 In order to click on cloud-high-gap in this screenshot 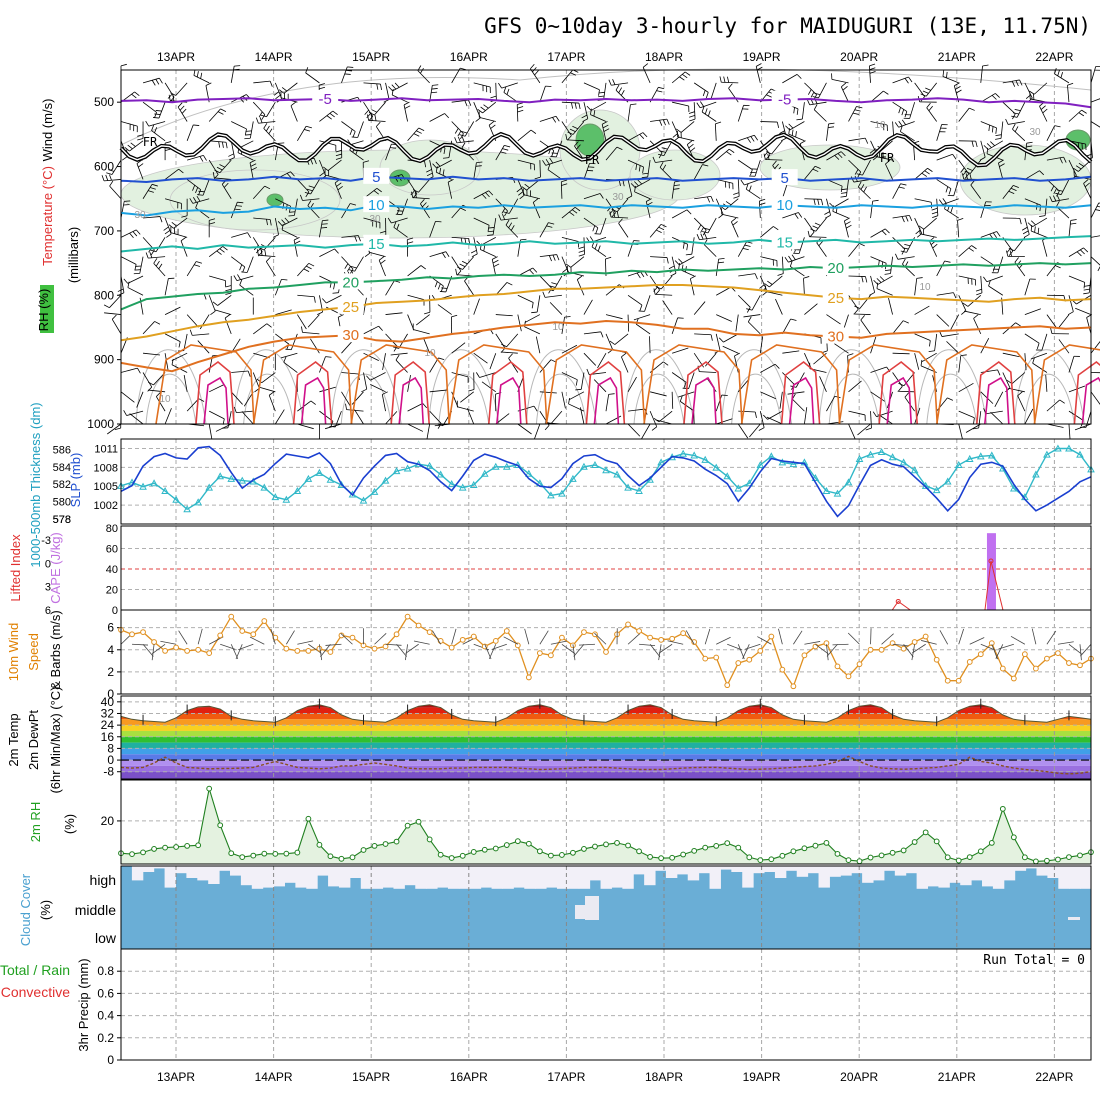, I will do `click(573, 877)`.